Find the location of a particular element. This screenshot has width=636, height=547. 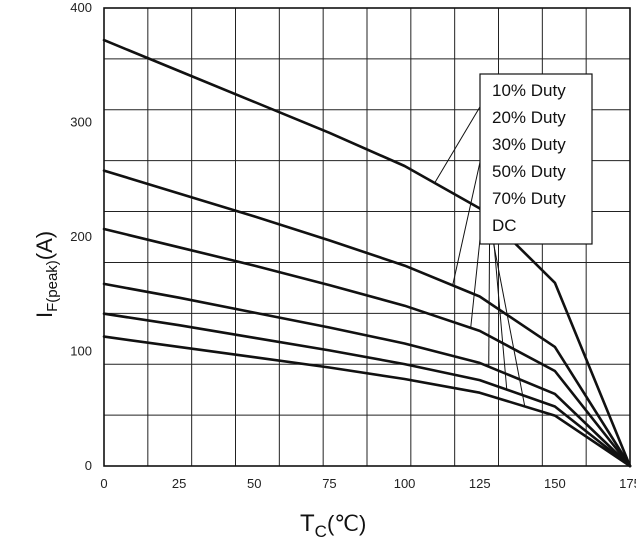

x-tick-label: 25 is located at coordinates (179, 483).